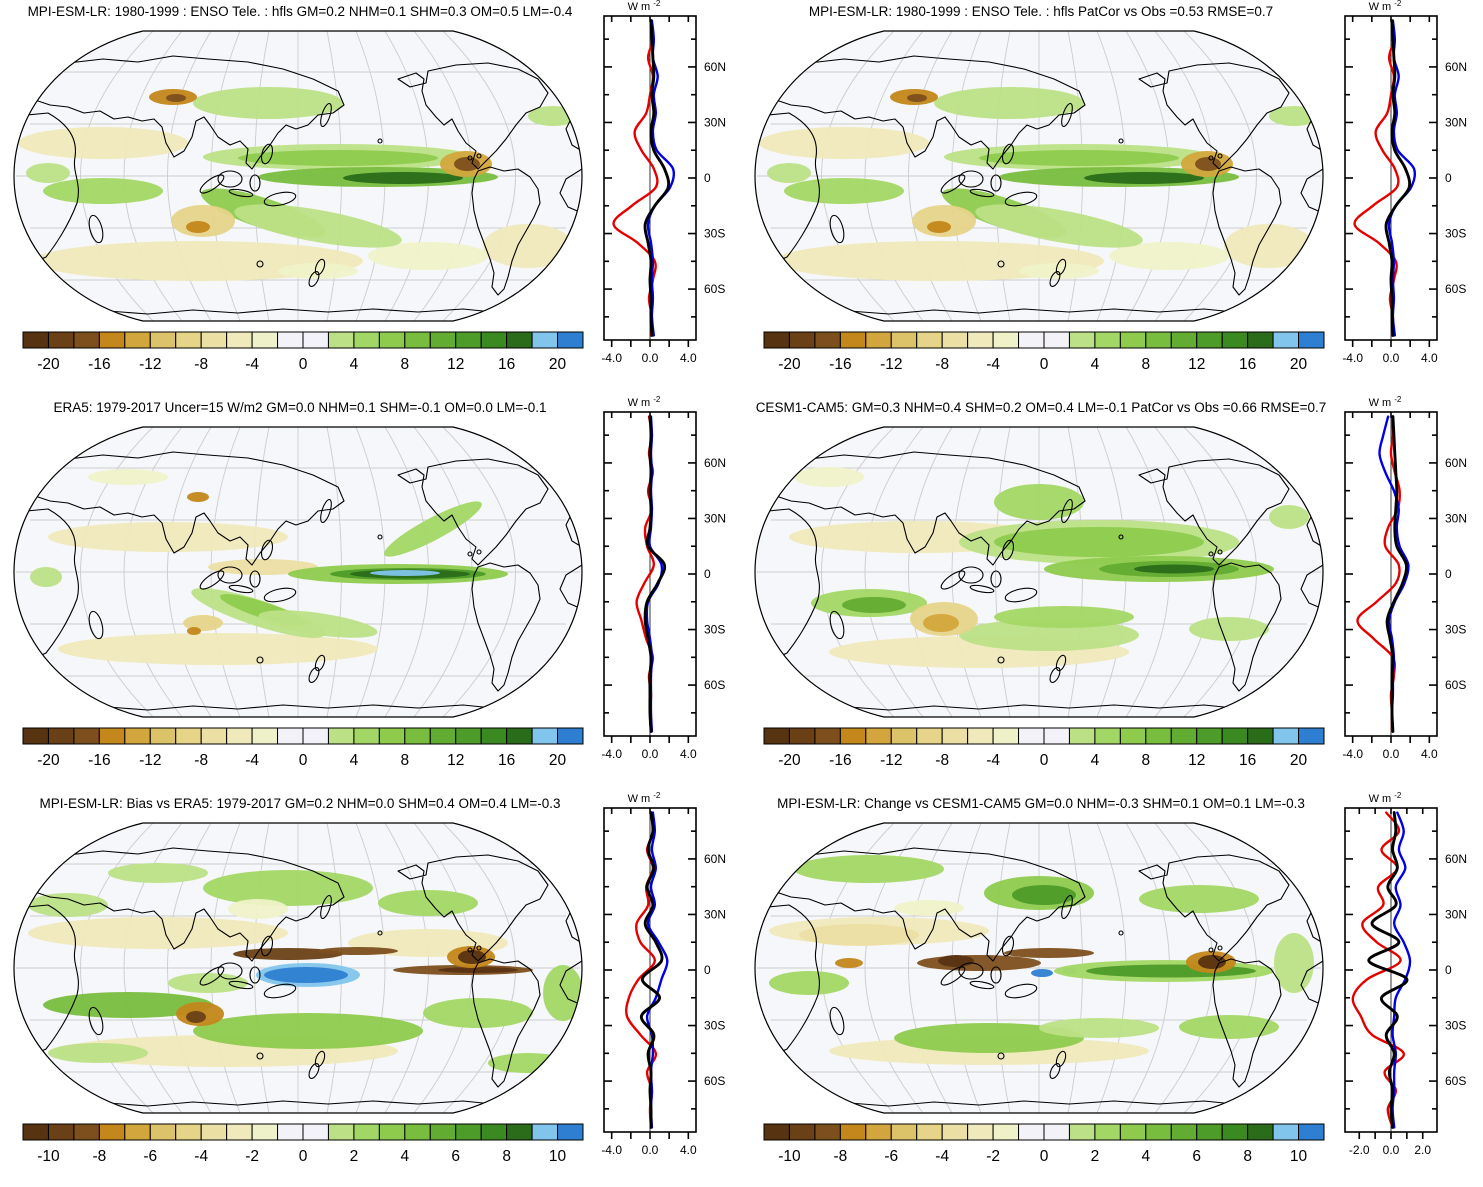 The width and height of the screenshot is (1483, 1187). What do you see at coordinates (1039, 974) in the screenshot?
I see `coastlines` at bounding box center [1039, 974].